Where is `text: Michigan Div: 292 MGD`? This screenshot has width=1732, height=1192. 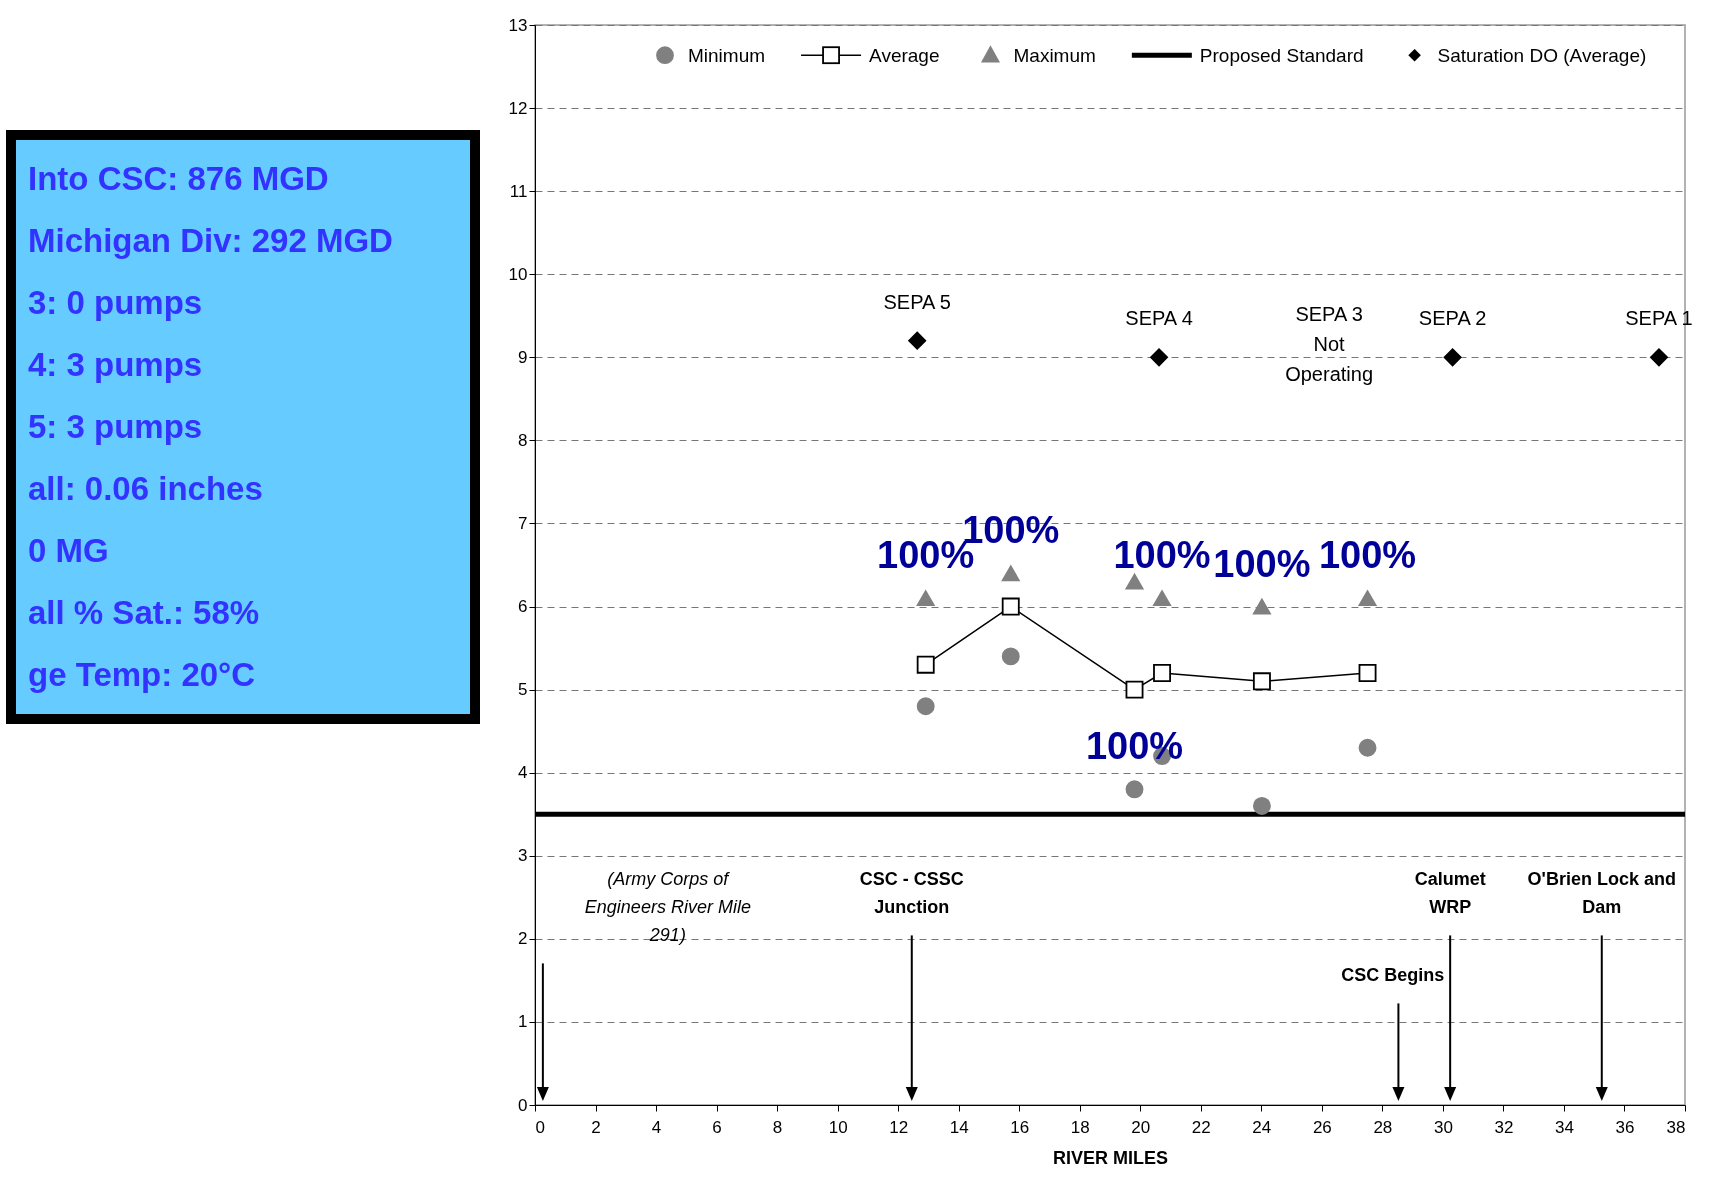 text: Michigan Div: 292 MGD is located at coordinates (211, 241).